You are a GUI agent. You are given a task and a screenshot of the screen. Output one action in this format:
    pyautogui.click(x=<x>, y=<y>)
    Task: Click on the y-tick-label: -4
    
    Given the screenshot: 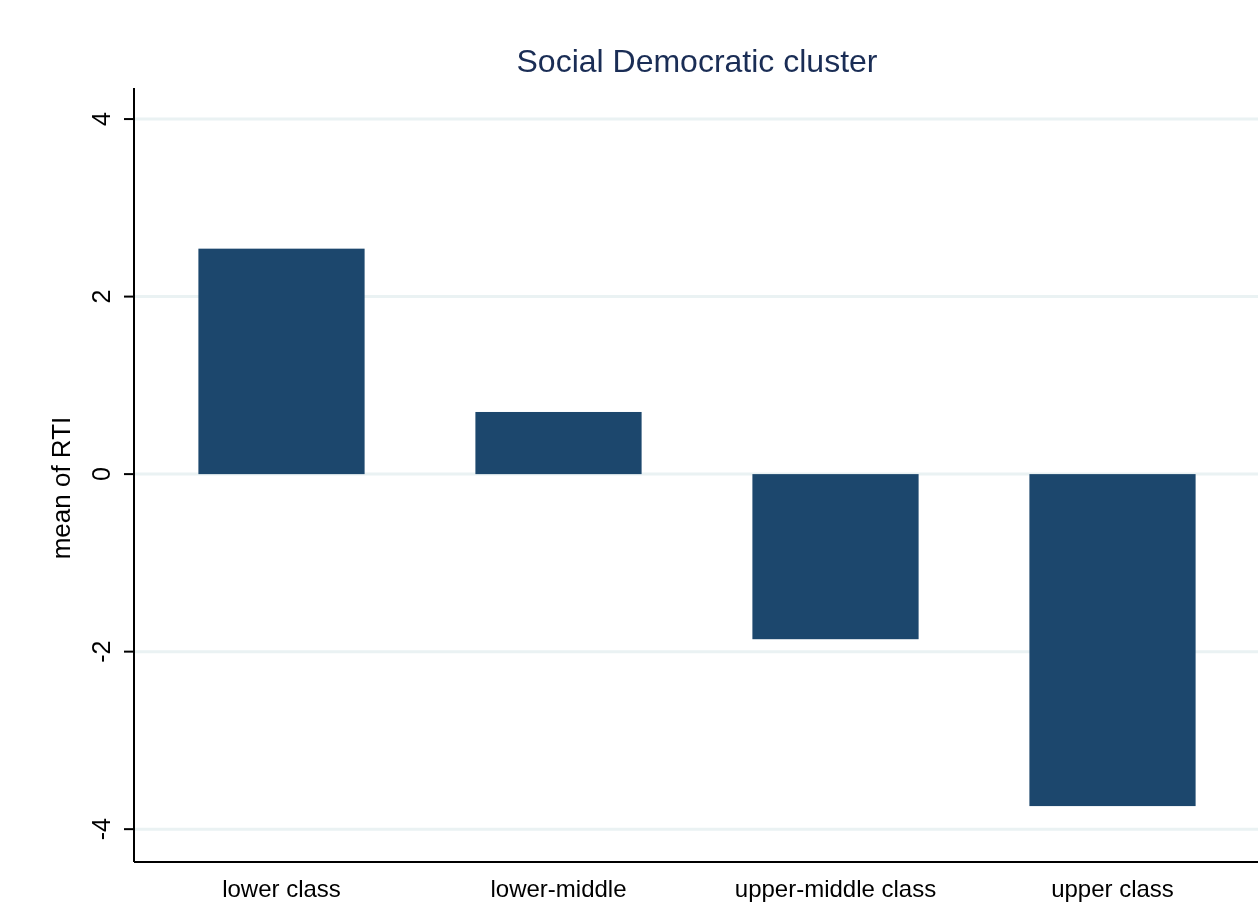 What is the action you would take?
    pyautogui.click(x=101, y=829)
    